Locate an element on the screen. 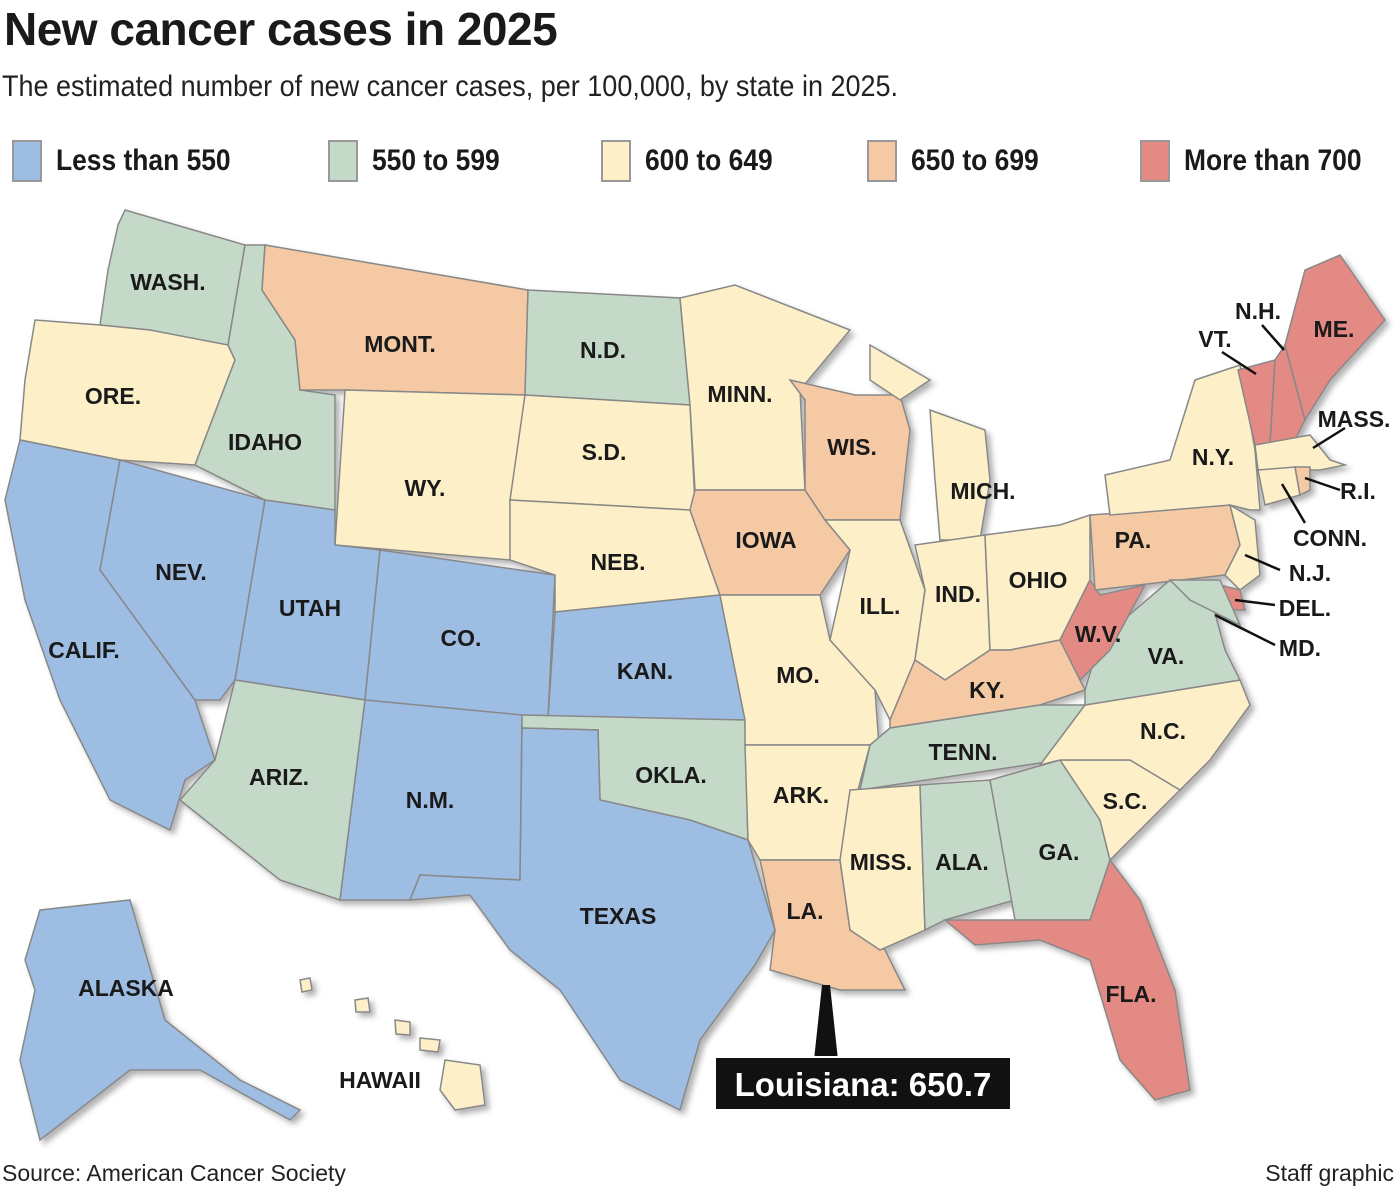 This screenshot has width=1400, height=1195. state-label-ar: ARK. is located at coordinates (801, 795).